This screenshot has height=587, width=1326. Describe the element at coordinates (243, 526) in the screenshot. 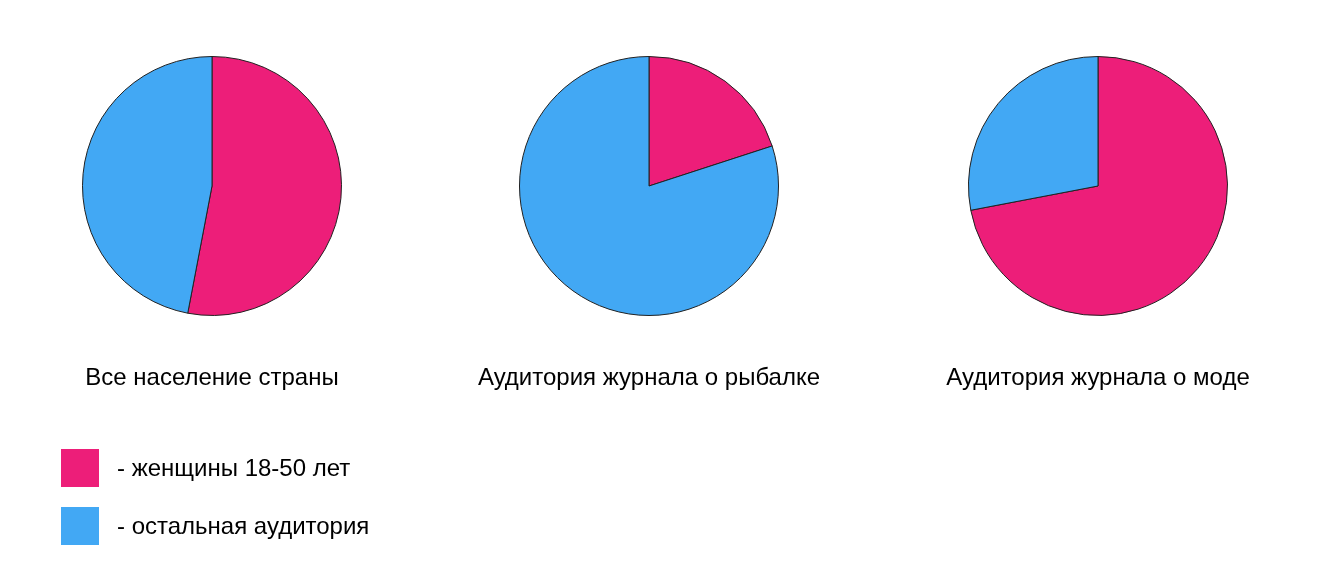

I see `legend-label: - остальная аудитория` at that location.